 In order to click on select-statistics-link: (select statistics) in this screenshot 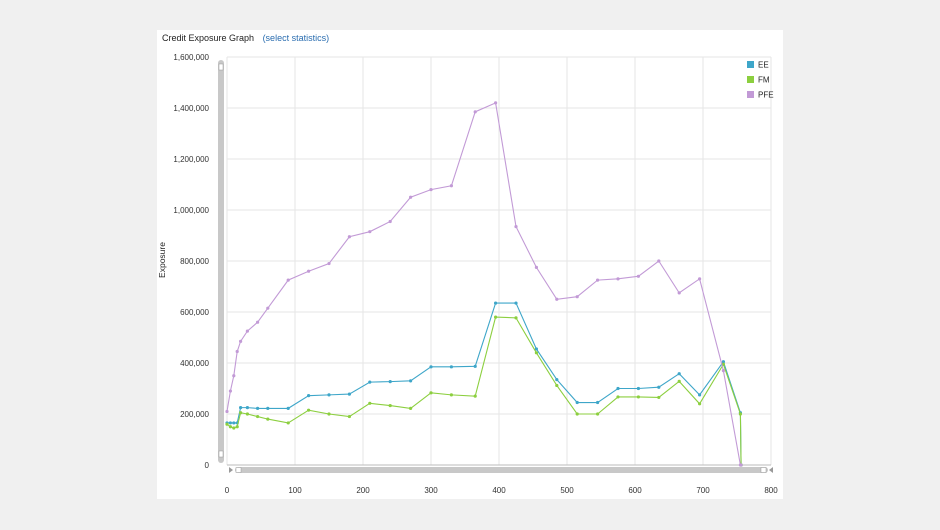, I will do `click(296, 38)`.